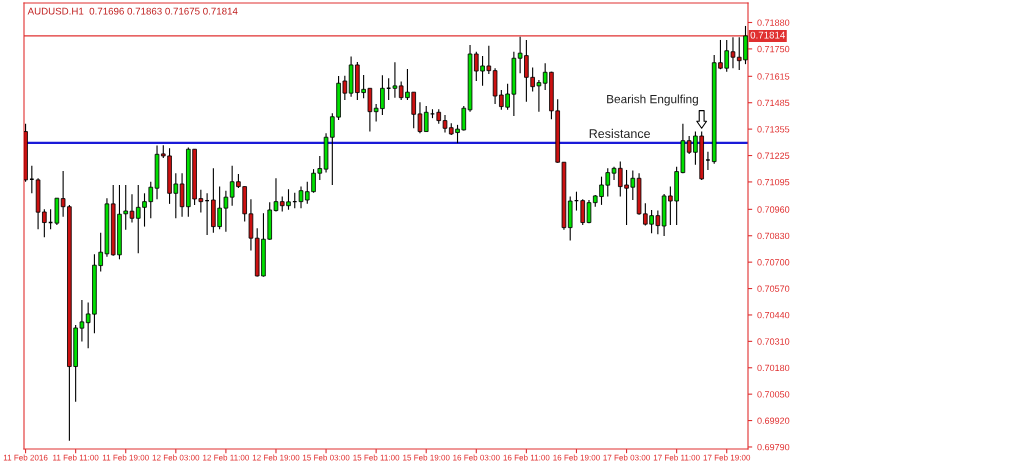  What do you see at coordinates (426, 119) in the screenshot?
I see `candlestick` at bounding box center [426, 119].